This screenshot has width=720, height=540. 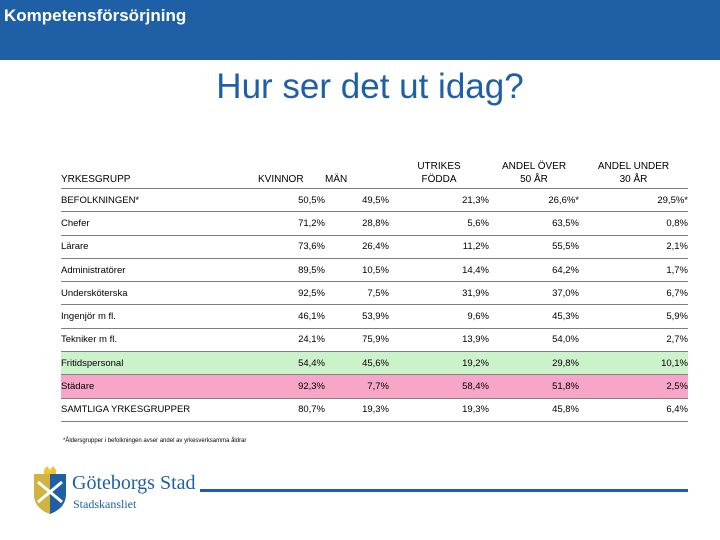 What do you see at coordinates (370, 86) in the screenshot?
I see `slide-title: Hur ser det ut idag?` at bounding box center [370, 86].